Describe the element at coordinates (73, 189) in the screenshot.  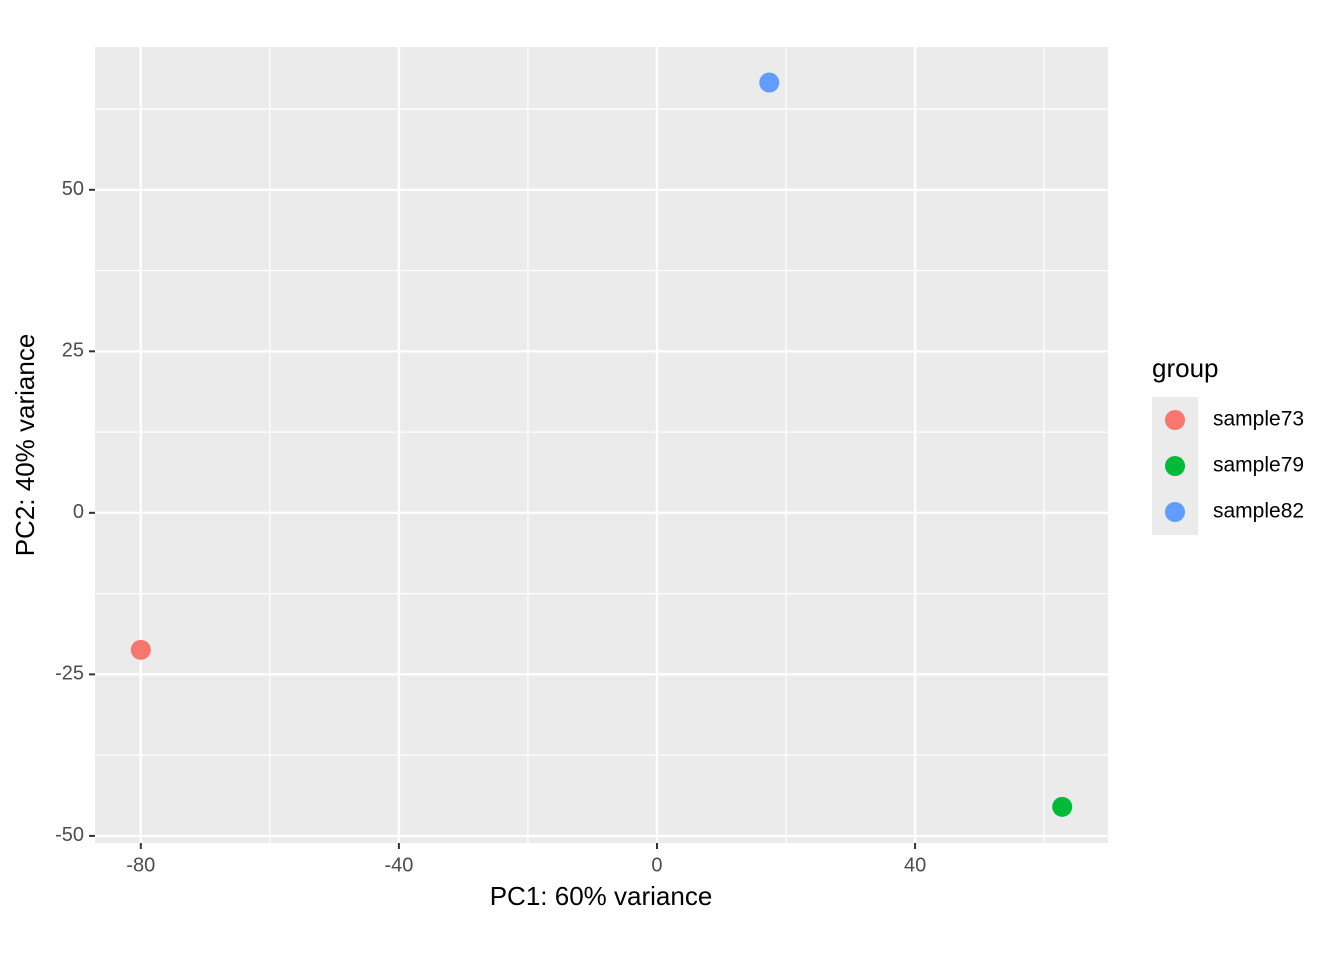
I see `y-tick-label: 50` at that location.